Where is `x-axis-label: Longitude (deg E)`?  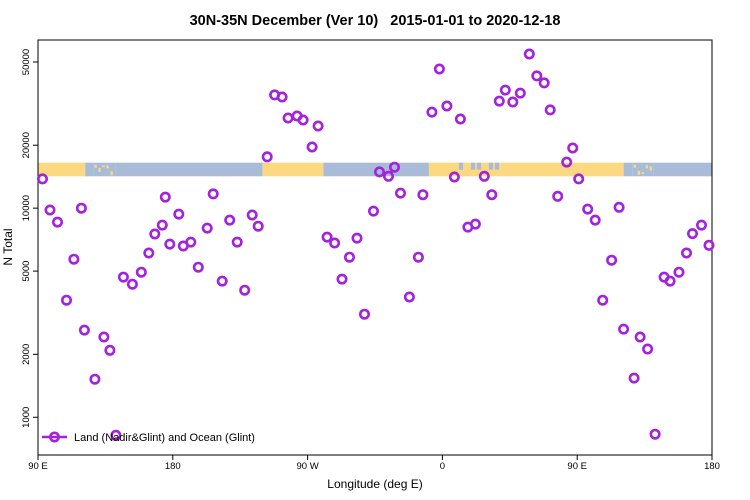 x-axis-label: Longitude (deg E) is located at coordinates (374, 484).